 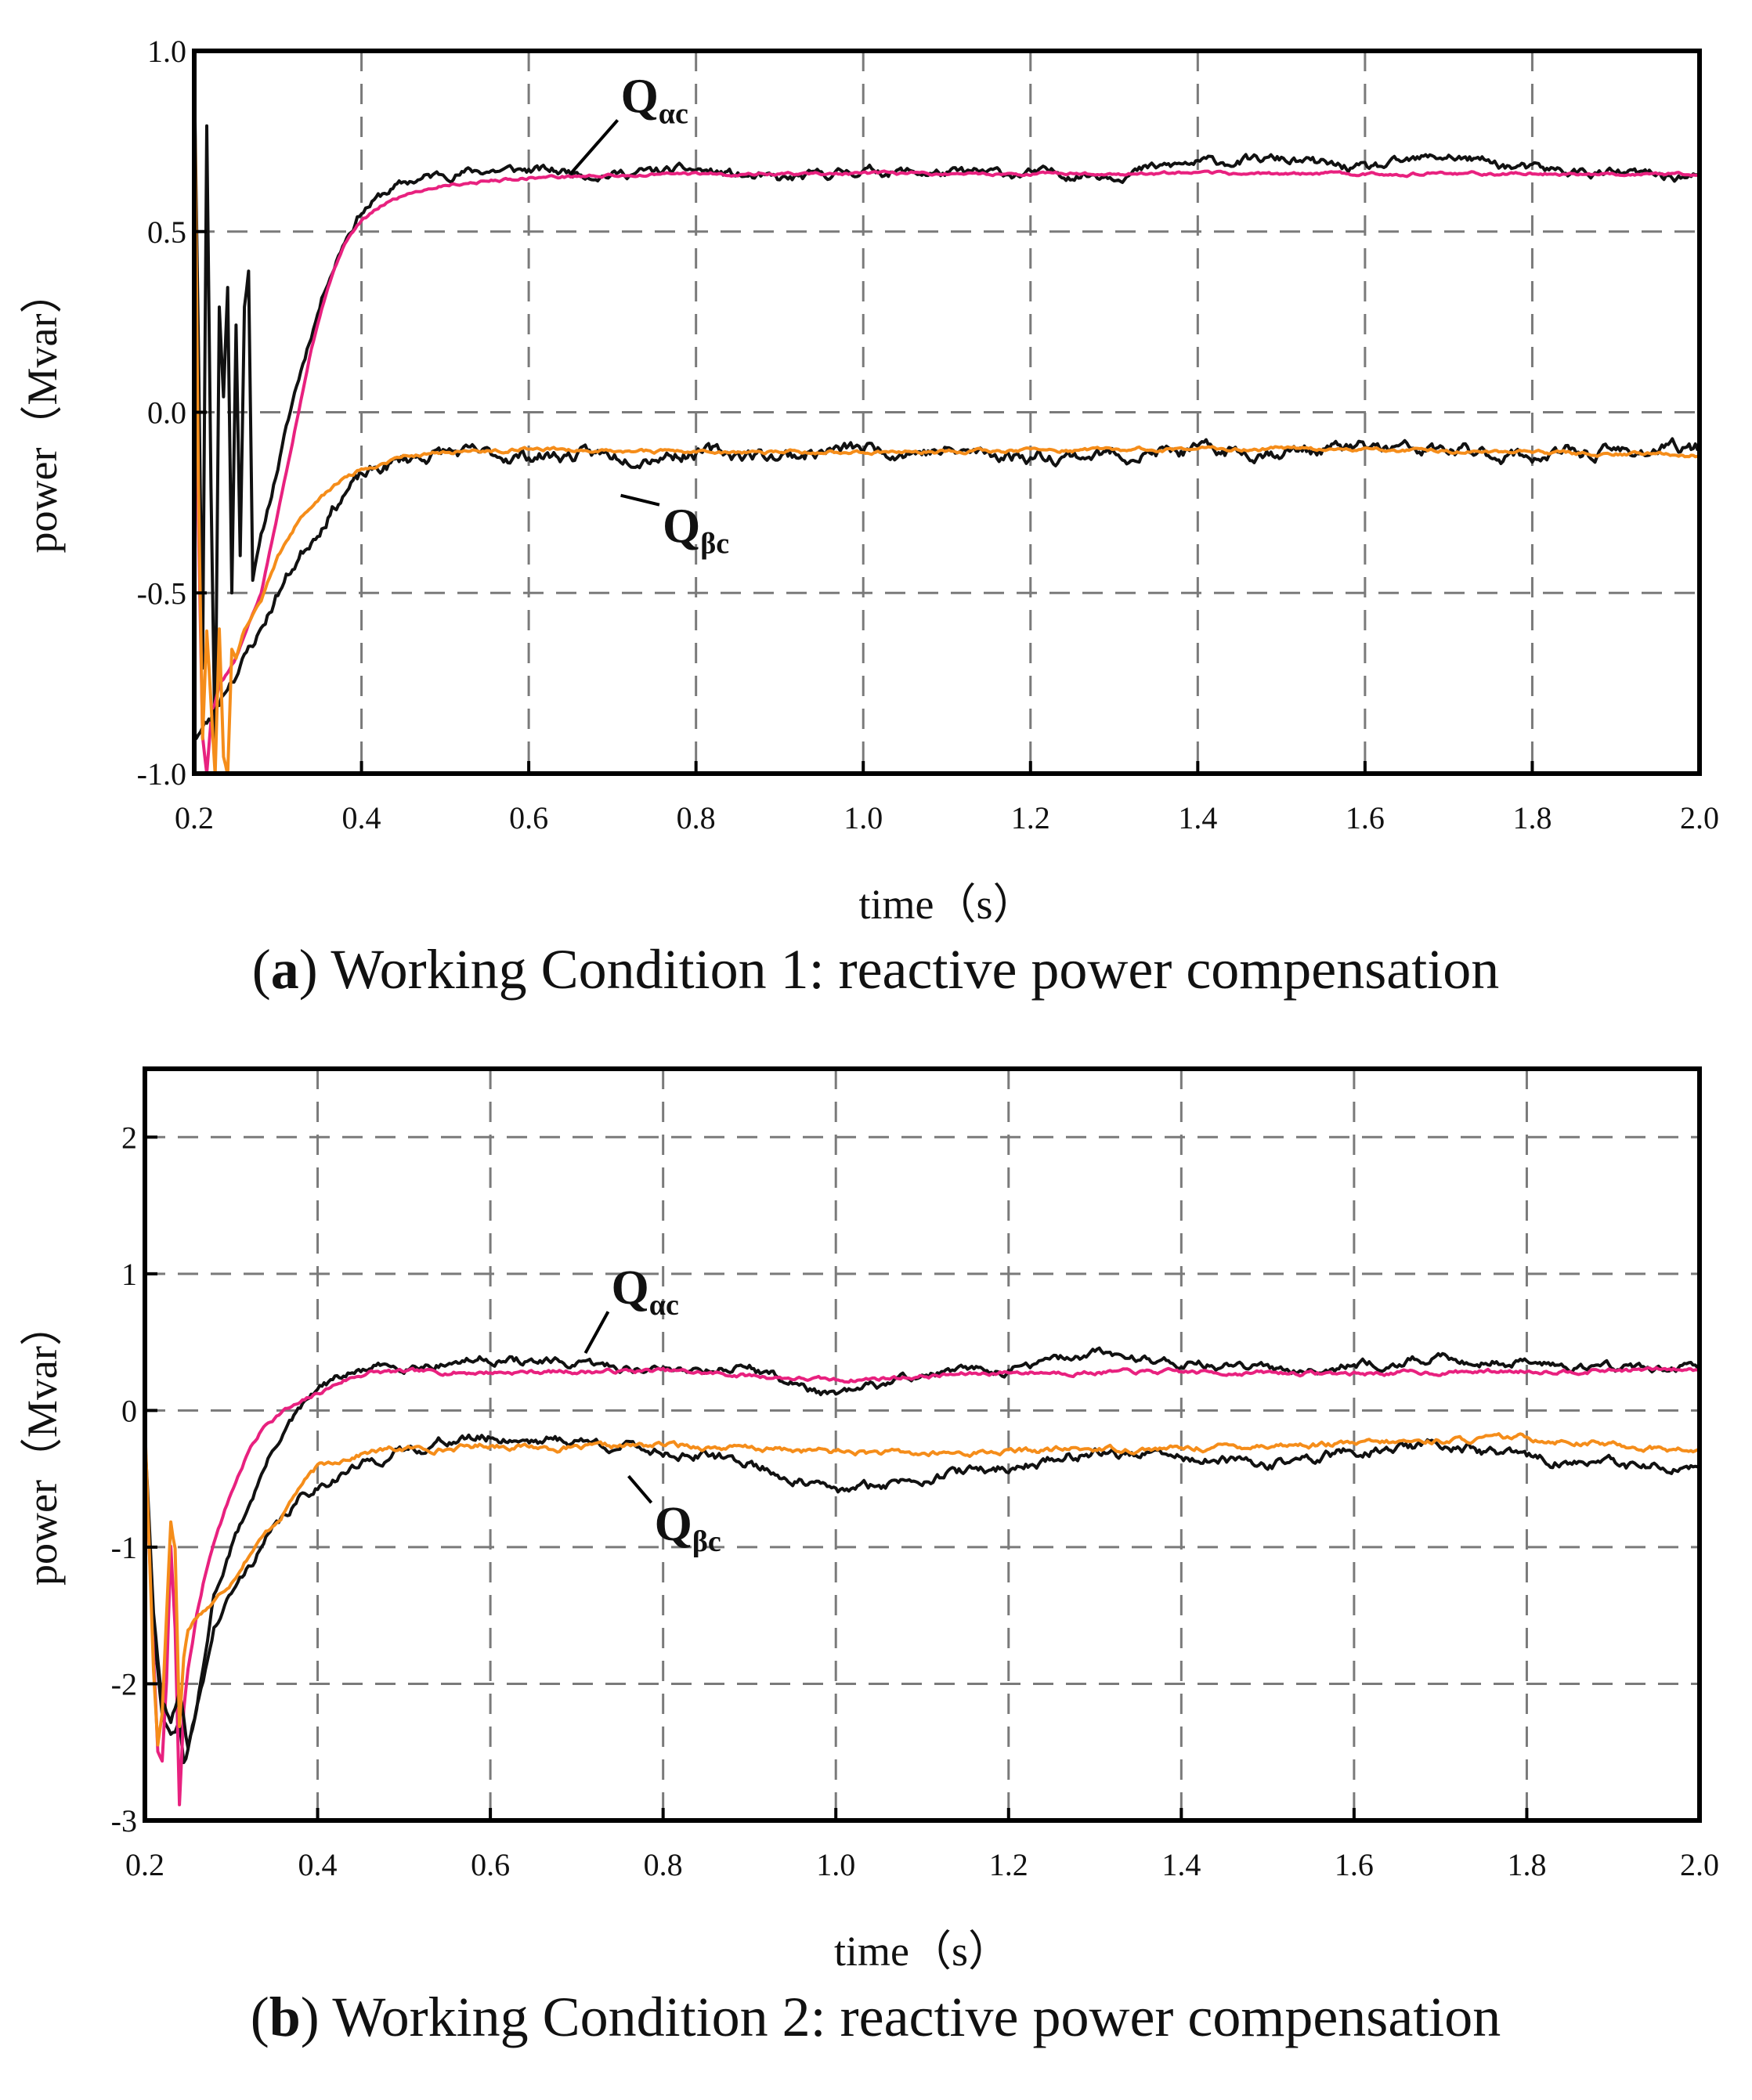 I want to click on x-tick-labels-b: 0.2 0.4 0.6 0.8 1.0 1.2 1.4 1.6 1.8 2.0, so click(x=922, y=1864).